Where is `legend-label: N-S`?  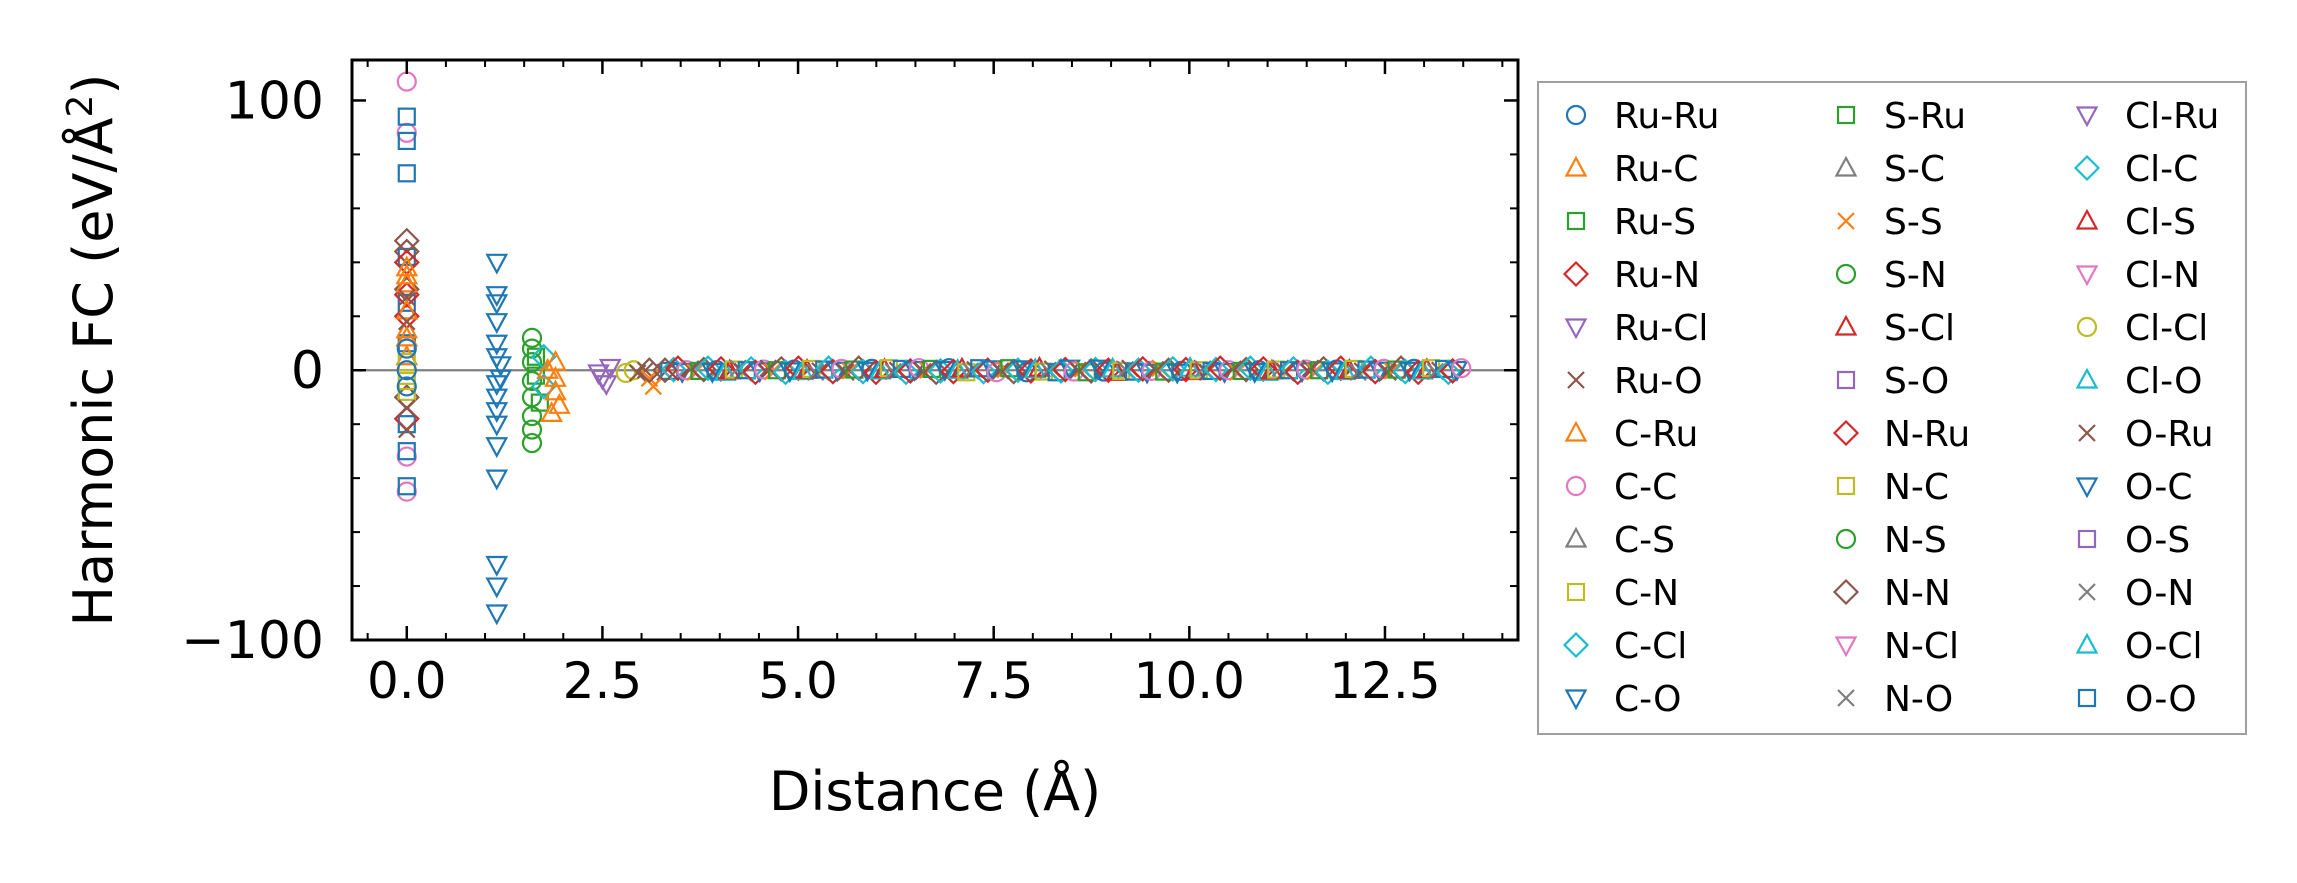
legend-label: N-S is located at coordinates (1915, 540).